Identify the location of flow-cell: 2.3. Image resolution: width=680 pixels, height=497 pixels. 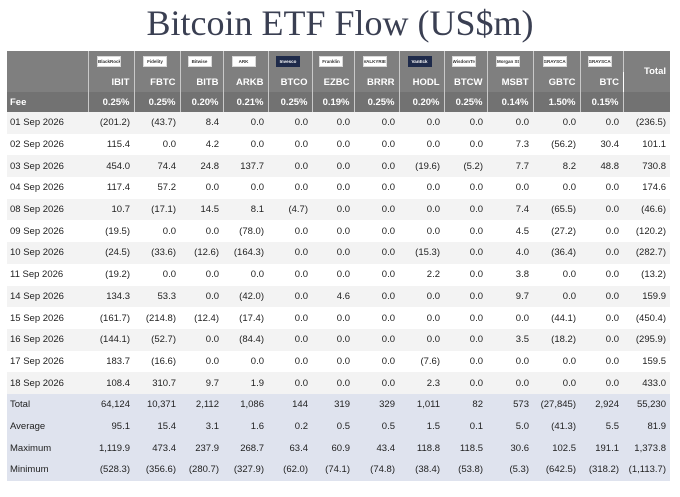
(421, 383).